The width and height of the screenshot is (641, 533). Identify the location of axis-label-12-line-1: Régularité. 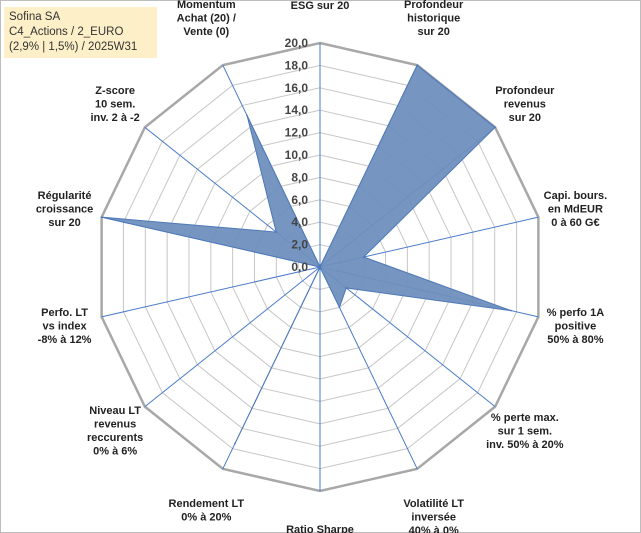
(65, 196).